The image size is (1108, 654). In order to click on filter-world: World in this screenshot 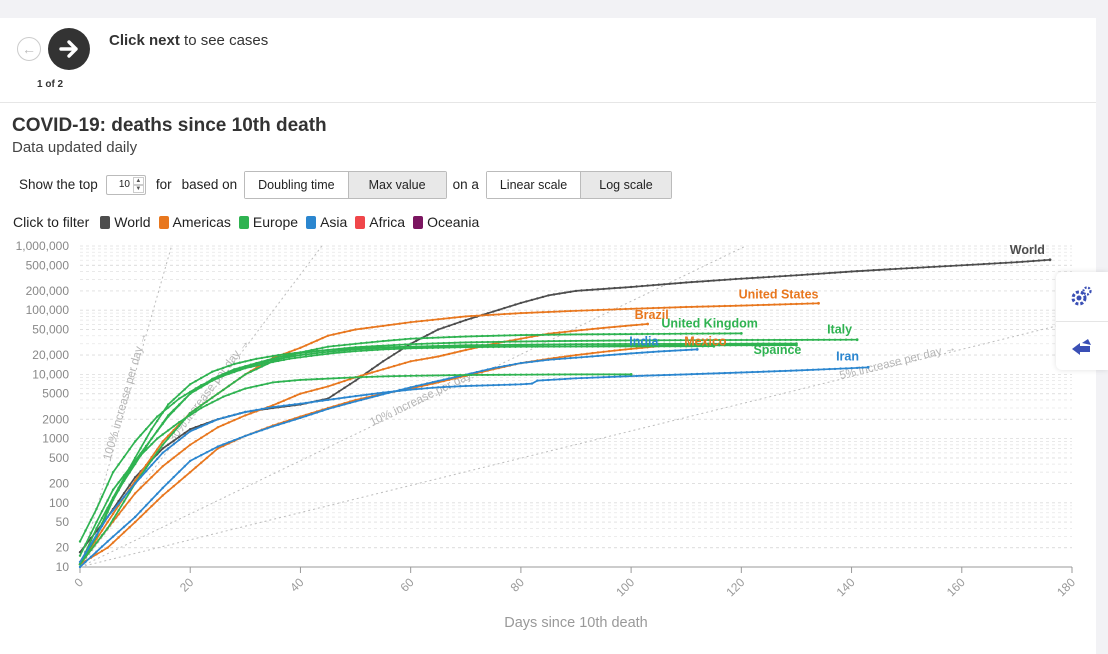, I will do `click(125, 222)`.